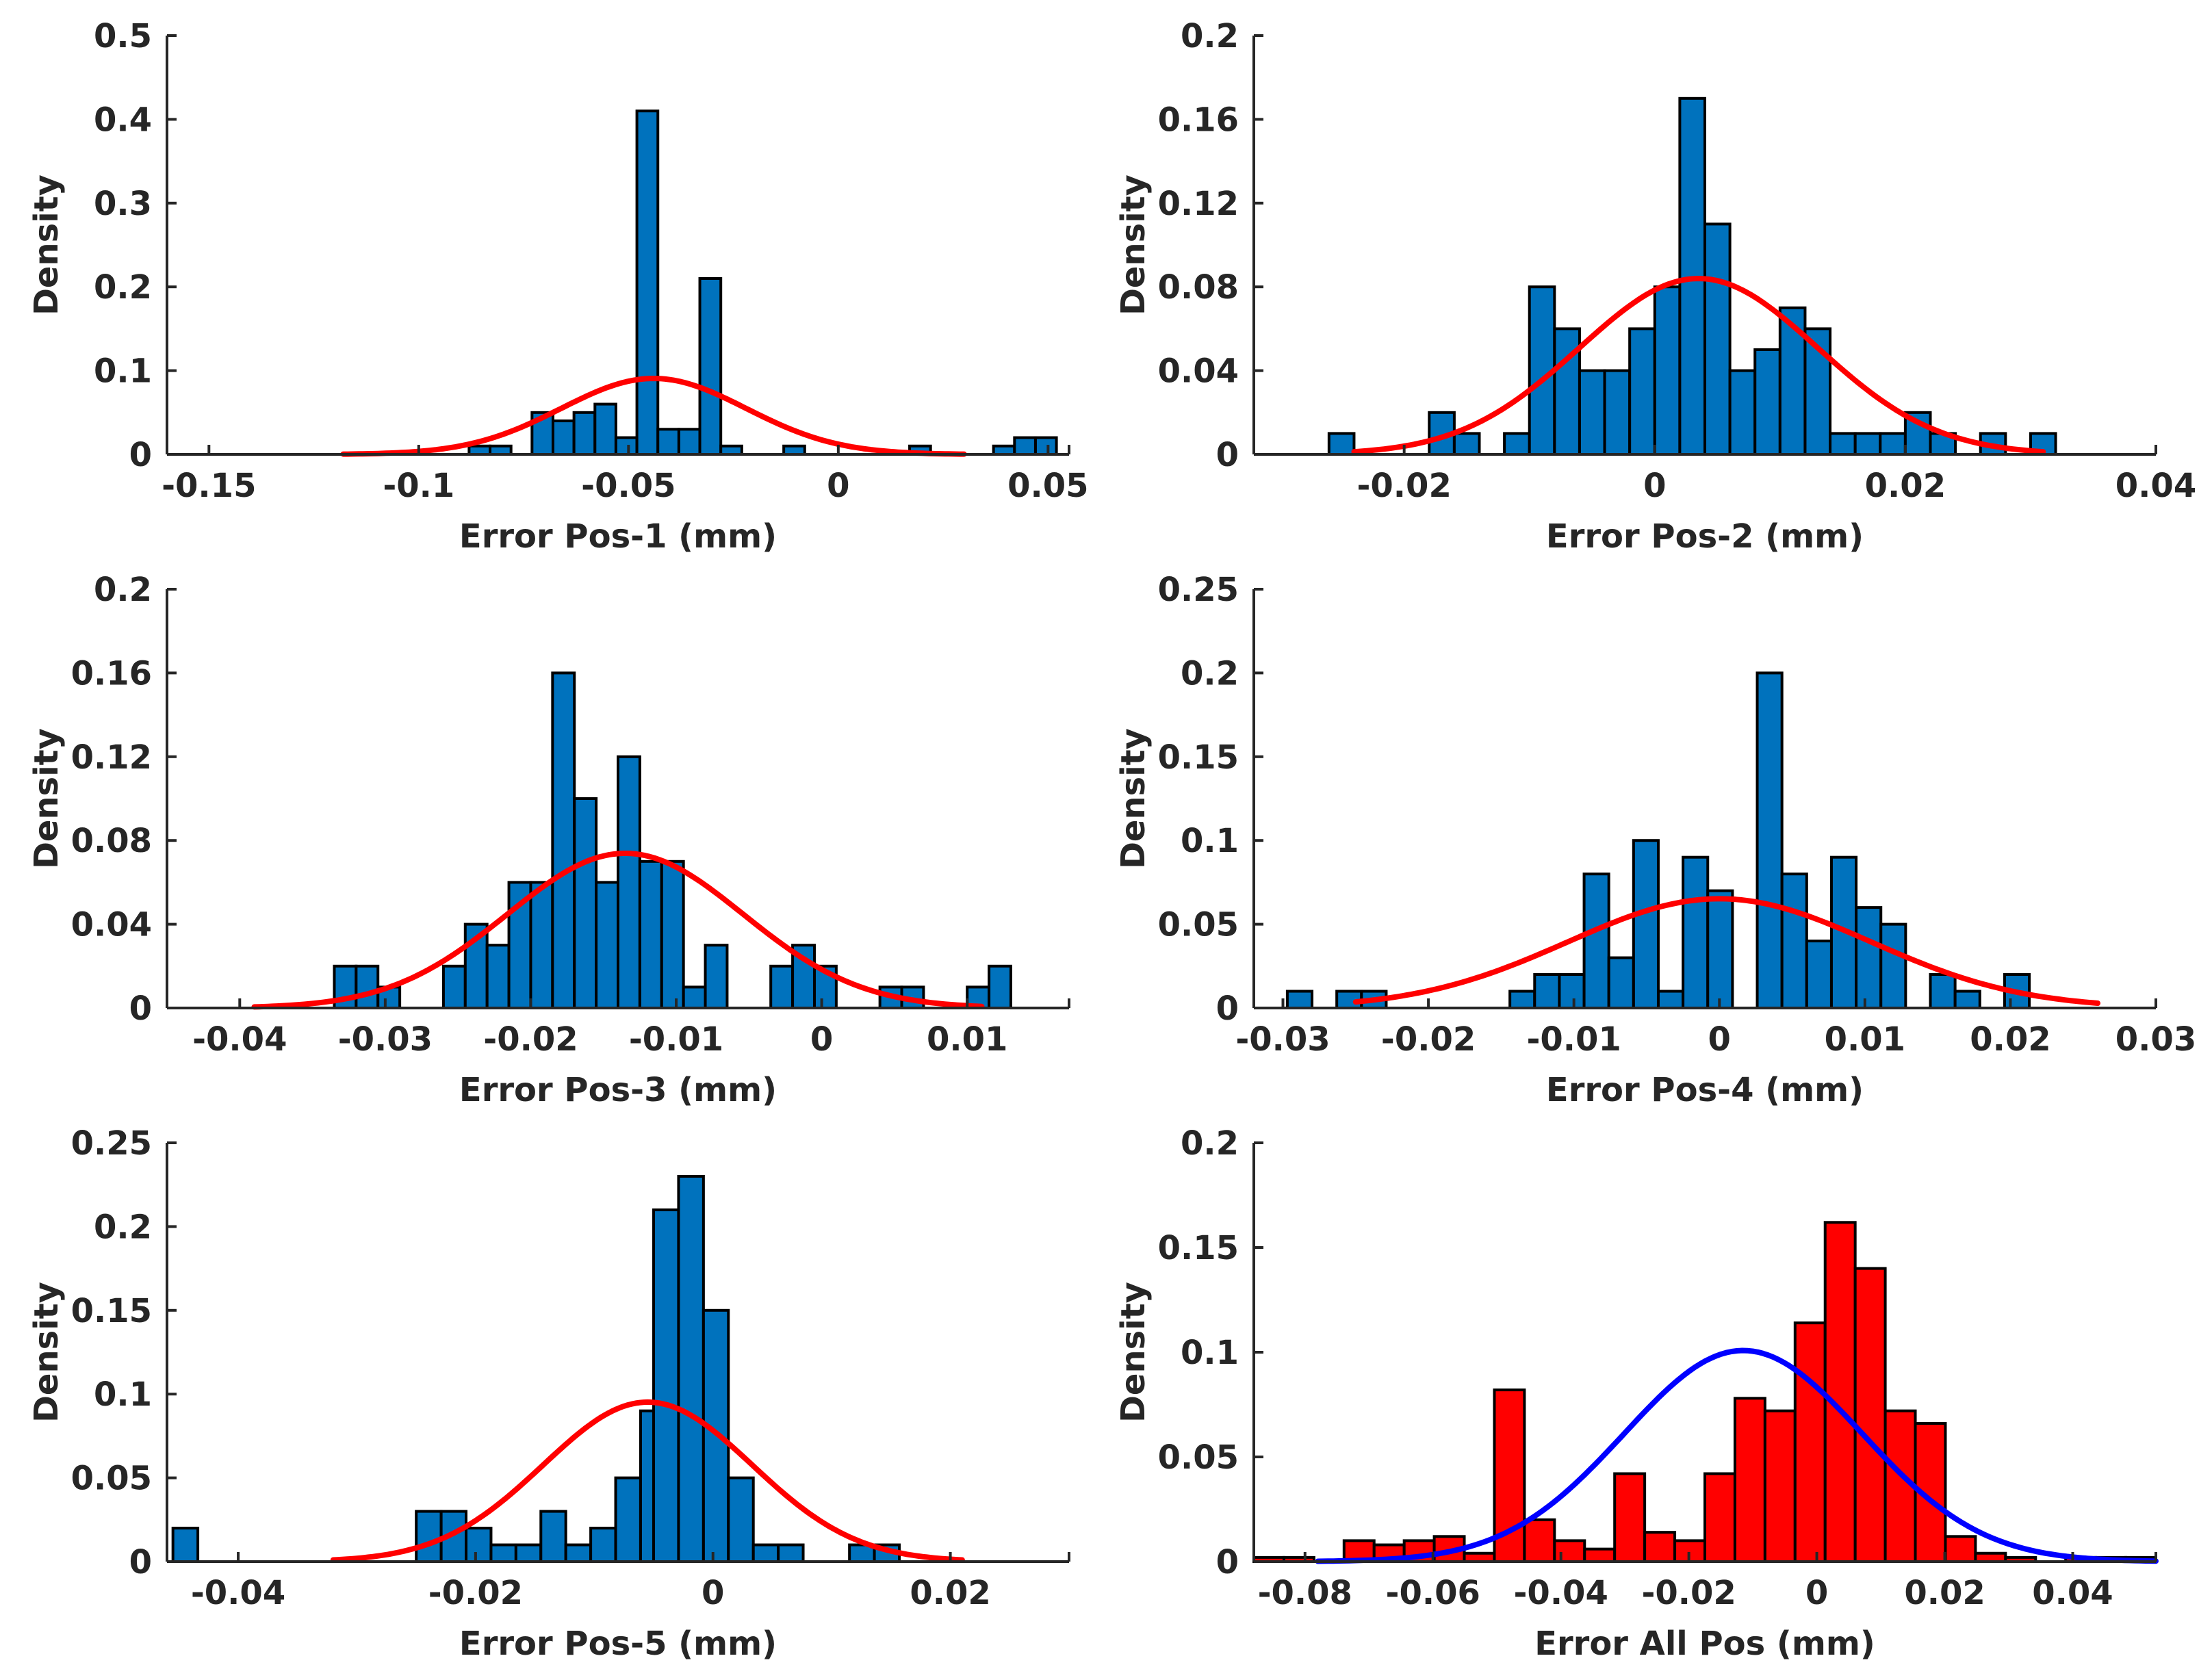 The height and width of the screenshot is (1680, 2212). I want to click on y-tick-label: 0.04, so click(112, 925).